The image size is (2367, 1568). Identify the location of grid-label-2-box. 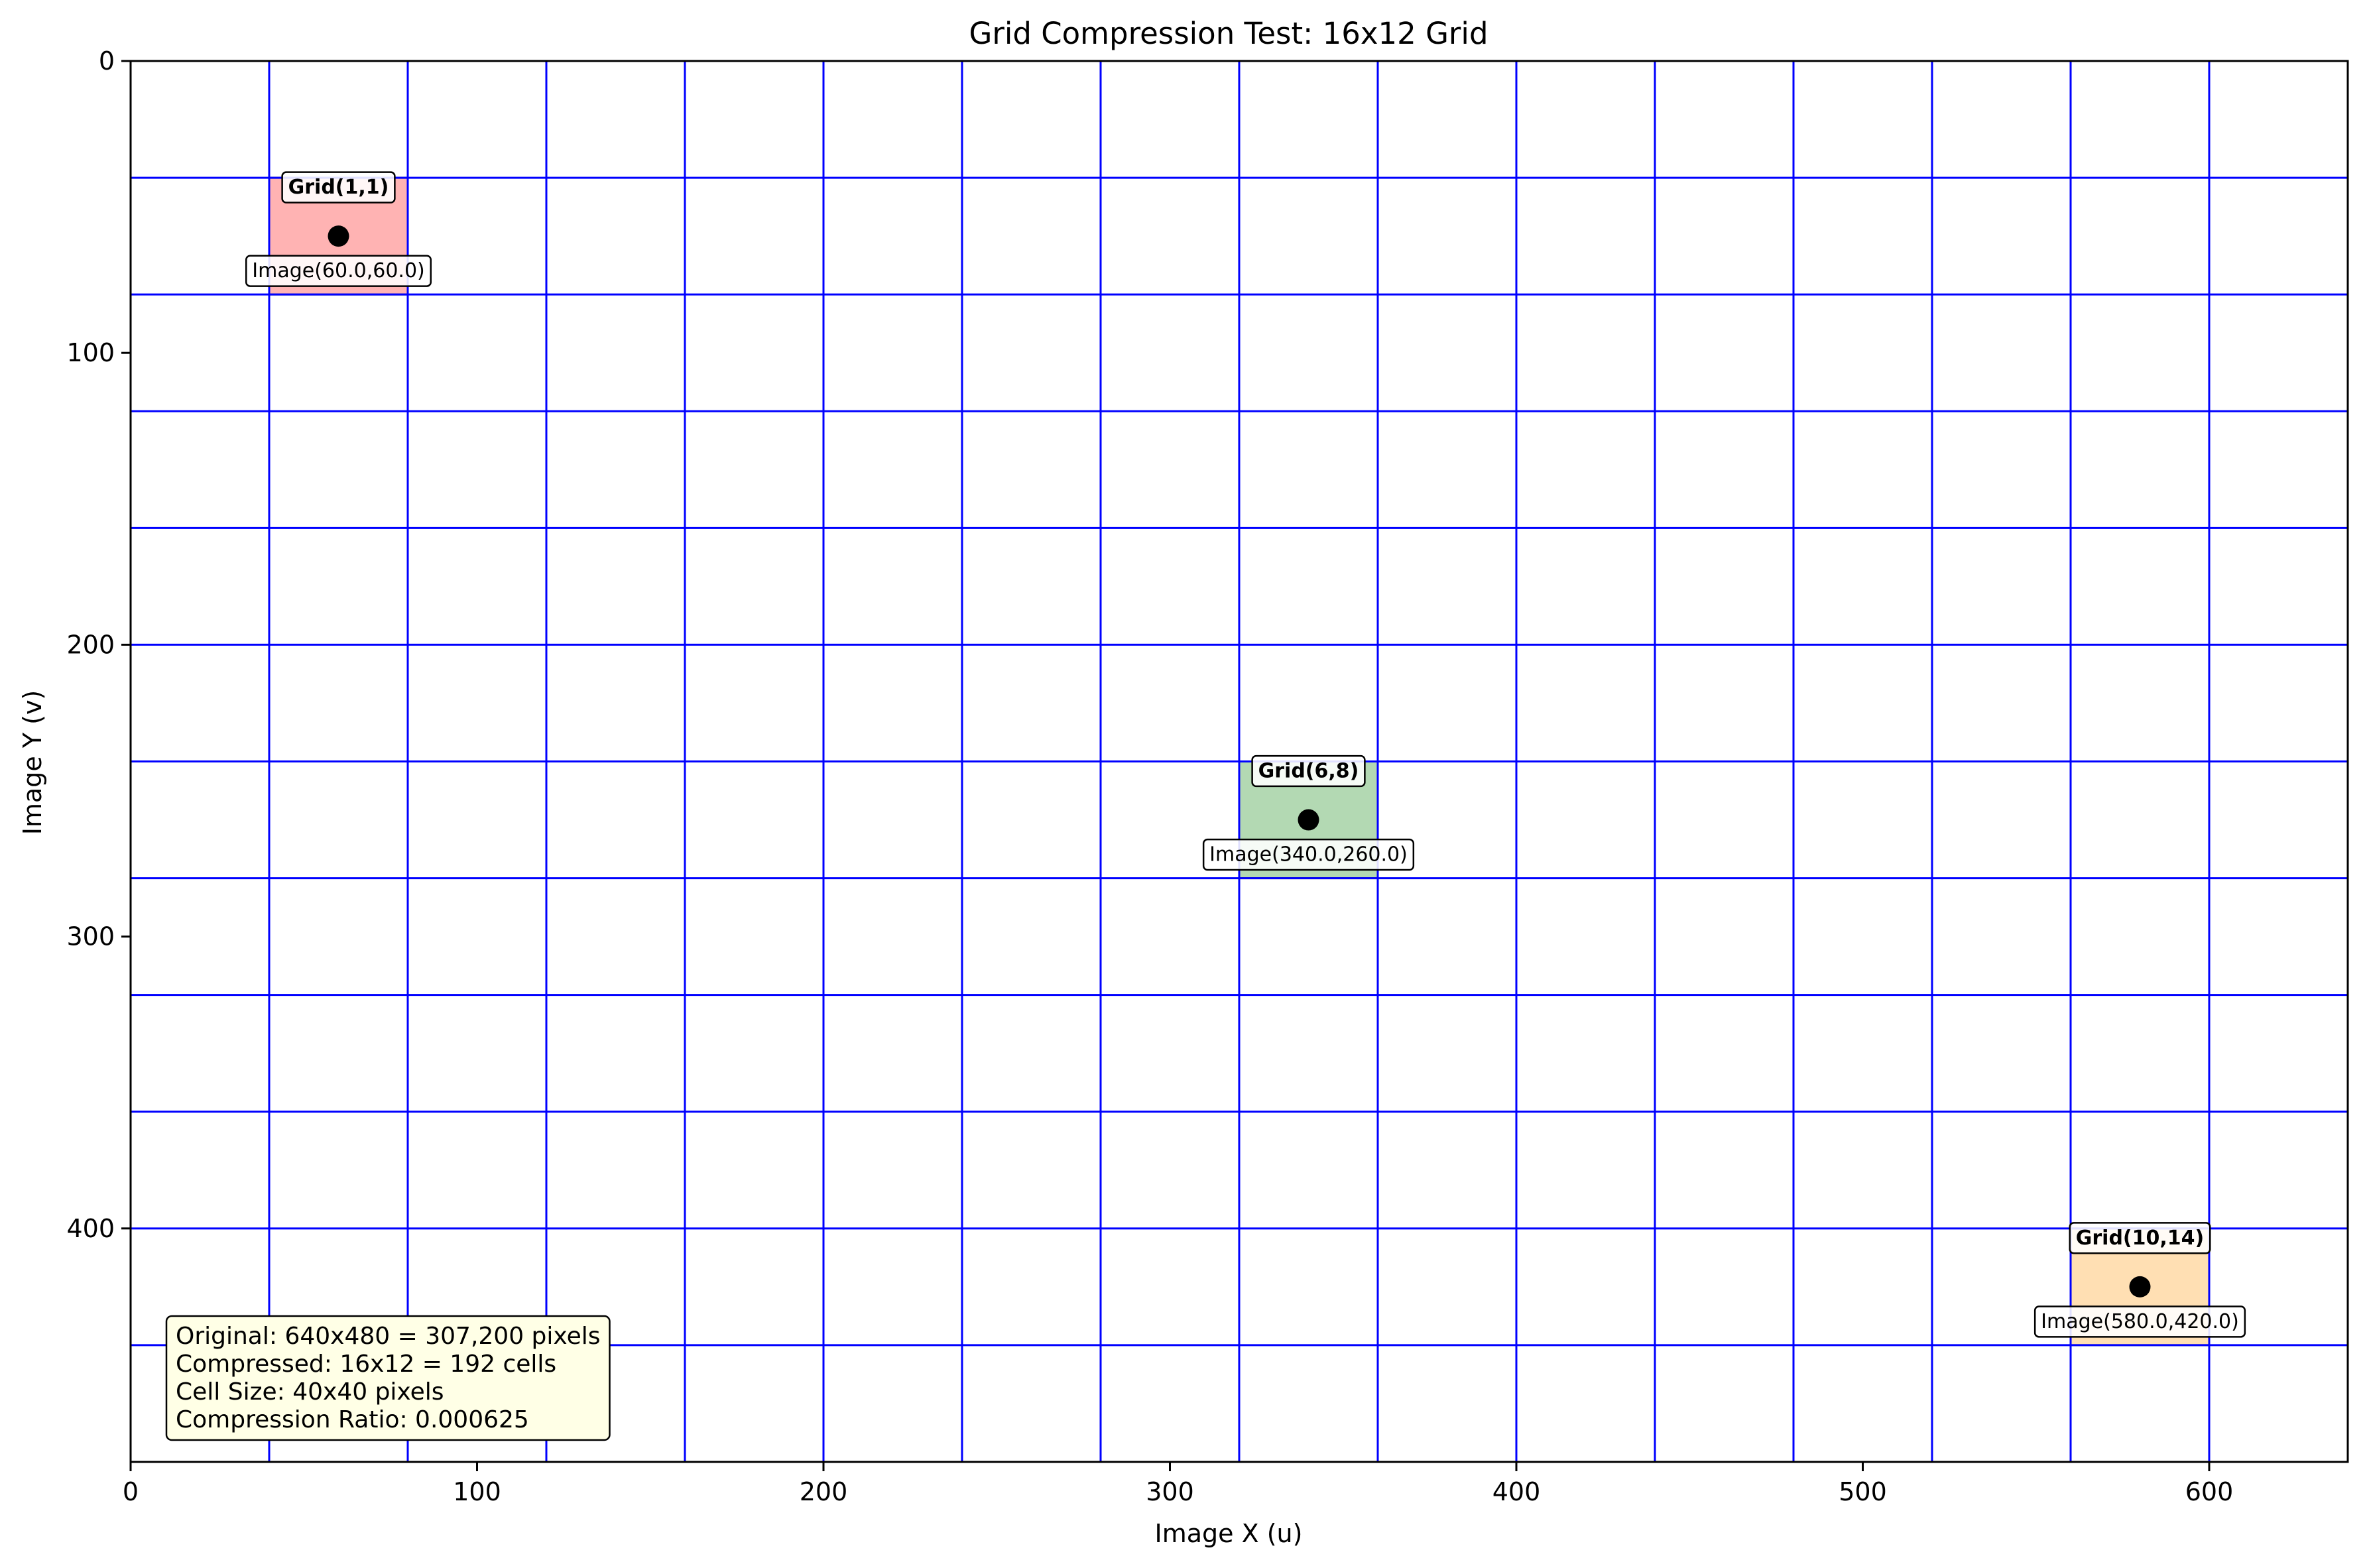
(1308, 771).